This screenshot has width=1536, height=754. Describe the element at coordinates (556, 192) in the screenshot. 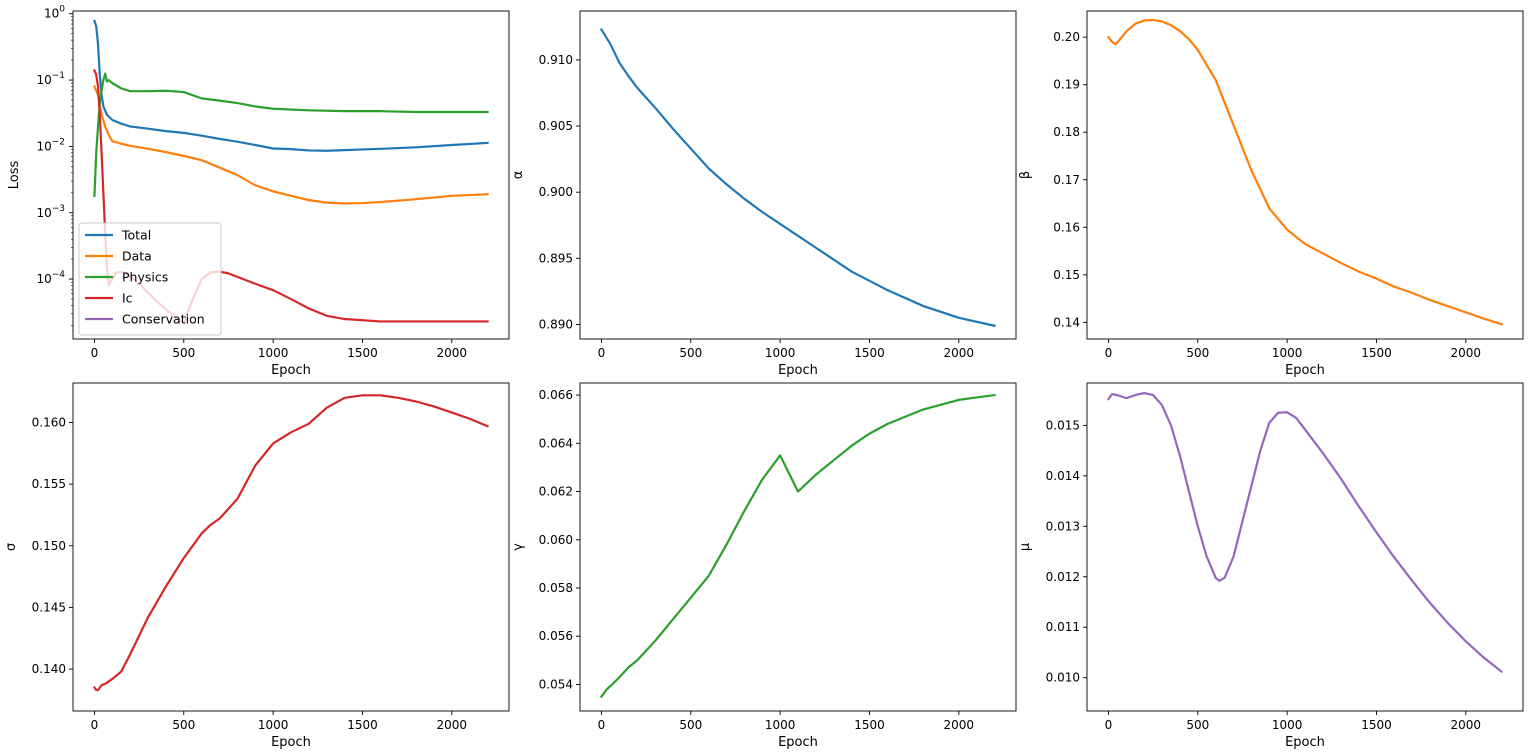

I see `y-tick-label: 0.900` at that location.